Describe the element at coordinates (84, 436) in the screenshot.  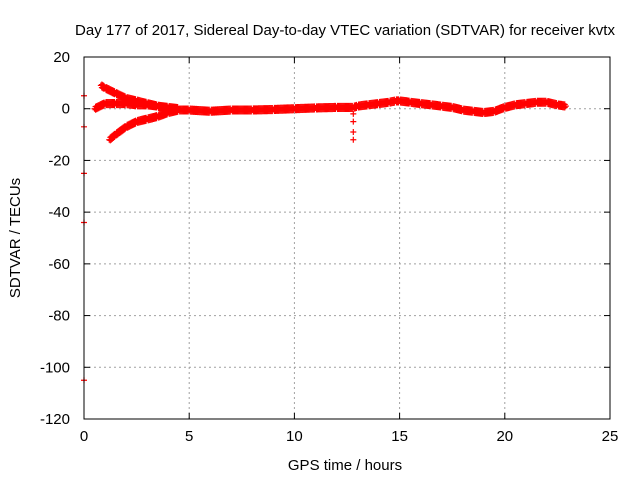
I see `x-tick-label: 0` at that location.